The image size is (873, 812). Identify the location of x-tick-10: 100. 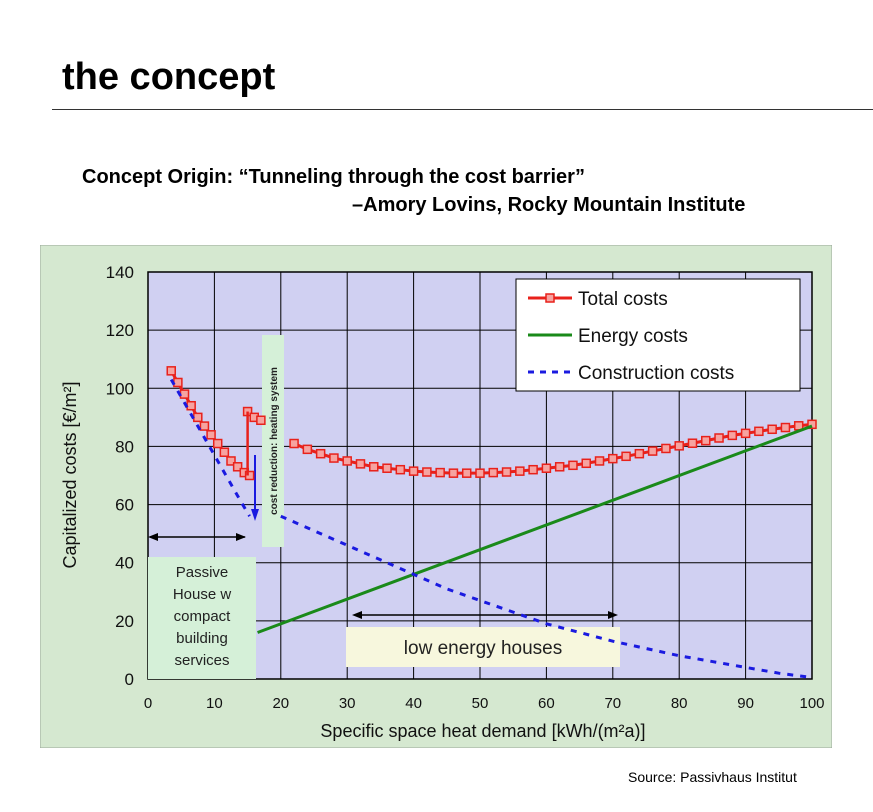
(811, 703).